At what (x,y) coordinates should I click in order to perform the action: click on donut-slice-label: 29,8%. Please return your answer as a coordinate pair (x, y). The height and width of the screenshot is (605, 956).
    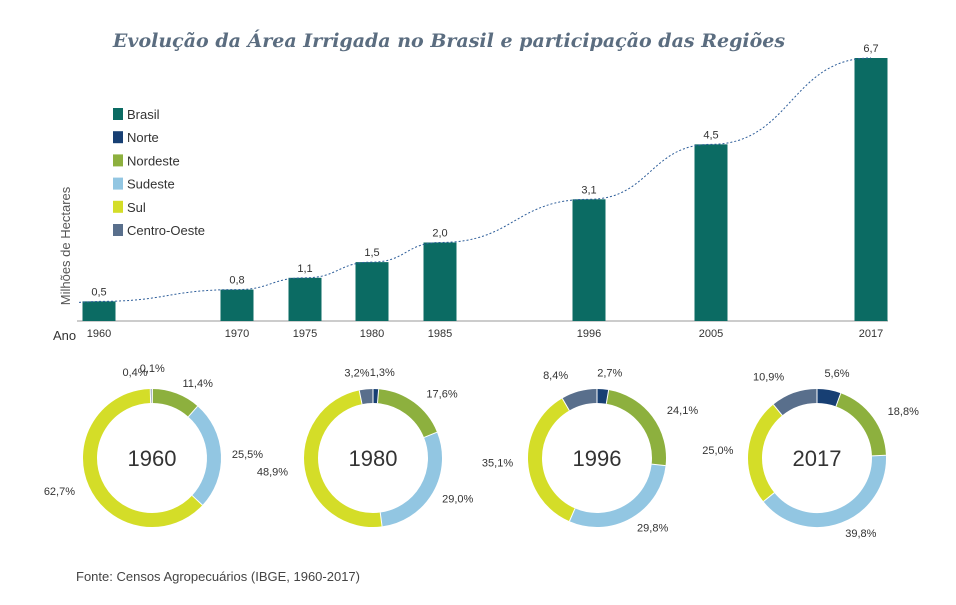
    Looking at the image, I should click on (652, 528).